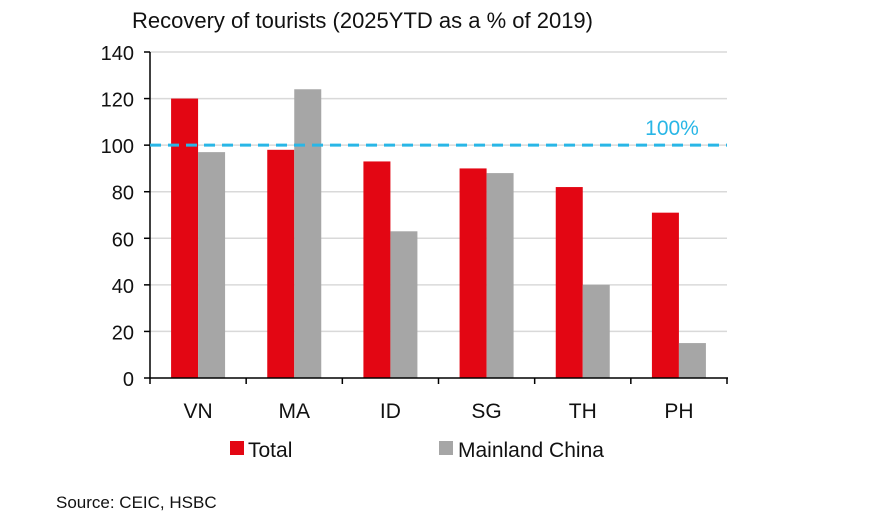 The image size is (871, 514). What do you see at coordinates (212, 265) in the screenshot?
I see `bar-mainland-china-vn` at bounding box center [212, 265].